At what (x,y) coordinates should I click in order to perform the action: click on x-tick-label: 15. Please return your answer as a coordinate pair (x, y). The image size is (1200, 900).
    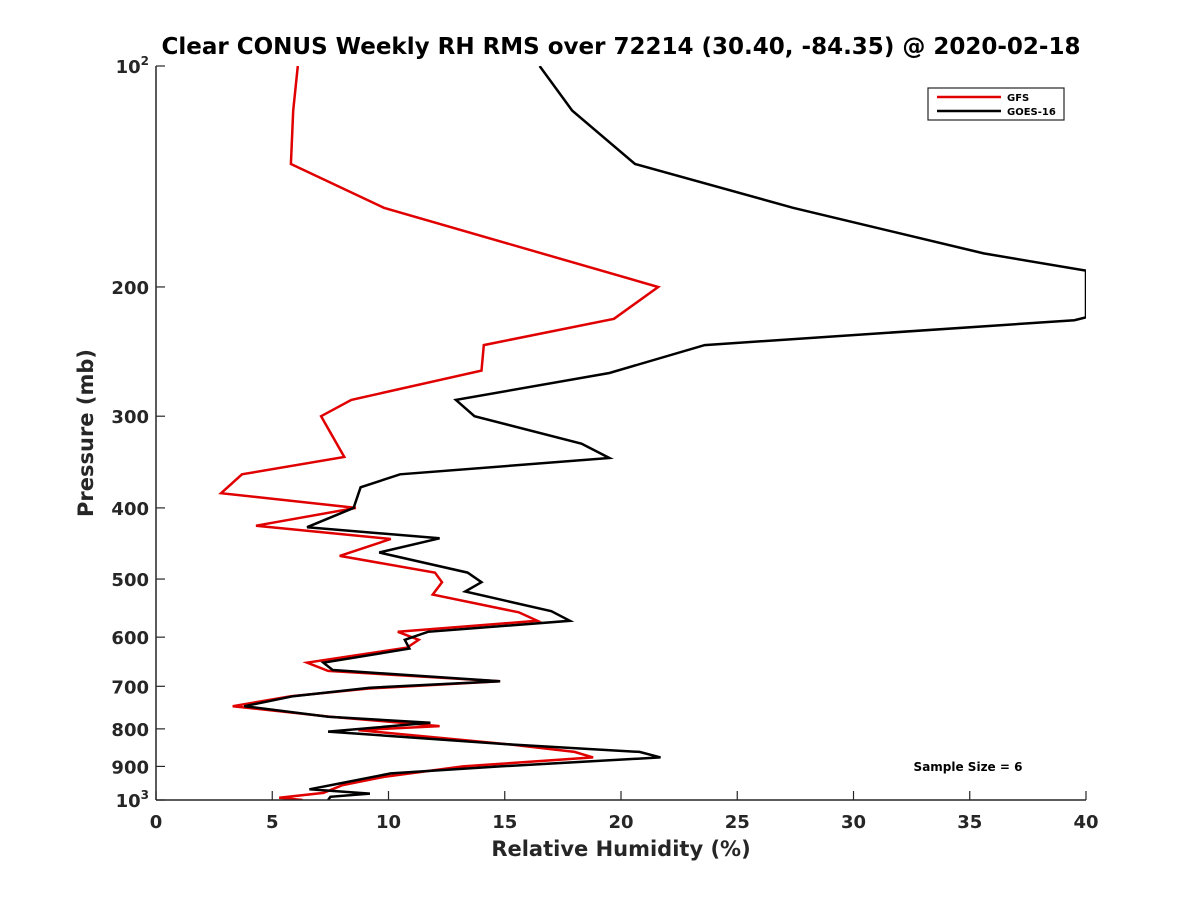
    Looking at the image, I should click on (504, 822).